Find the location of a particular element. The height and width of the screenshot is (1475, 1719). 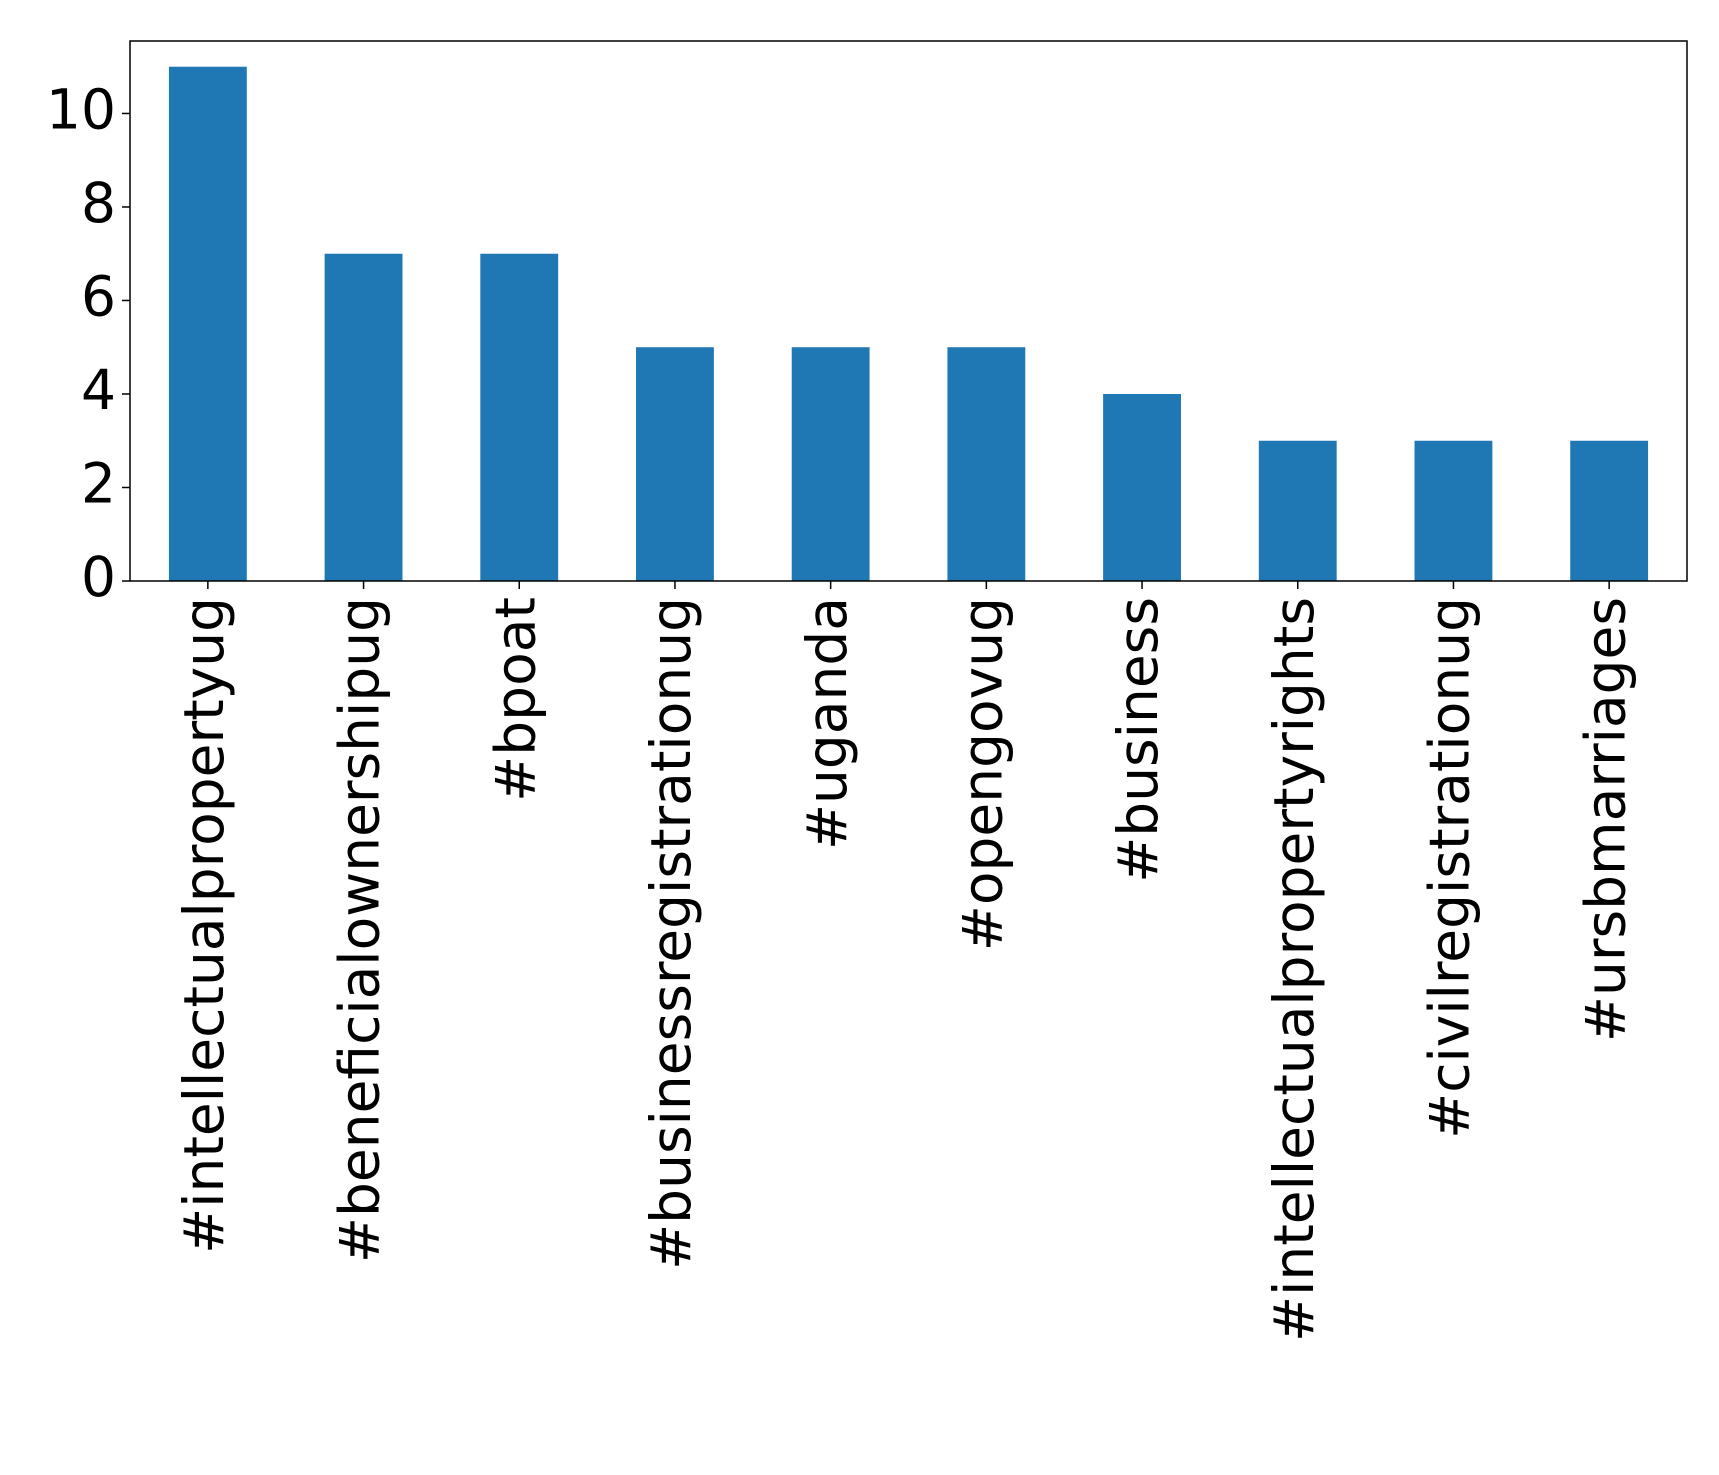

x-tick-label: #civilregistrationug is located at coordinates (1450, 868).